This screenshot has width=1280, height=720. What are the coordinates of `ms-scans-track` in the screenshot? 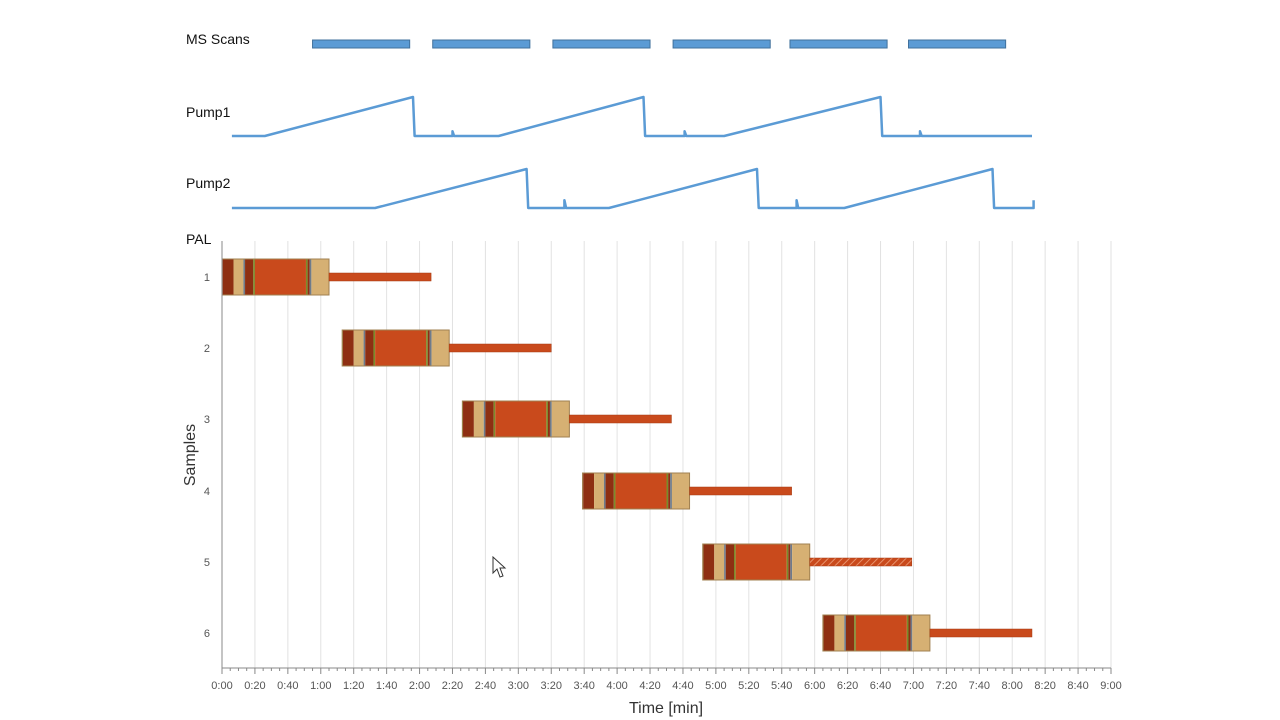 It's located at (659, 44).